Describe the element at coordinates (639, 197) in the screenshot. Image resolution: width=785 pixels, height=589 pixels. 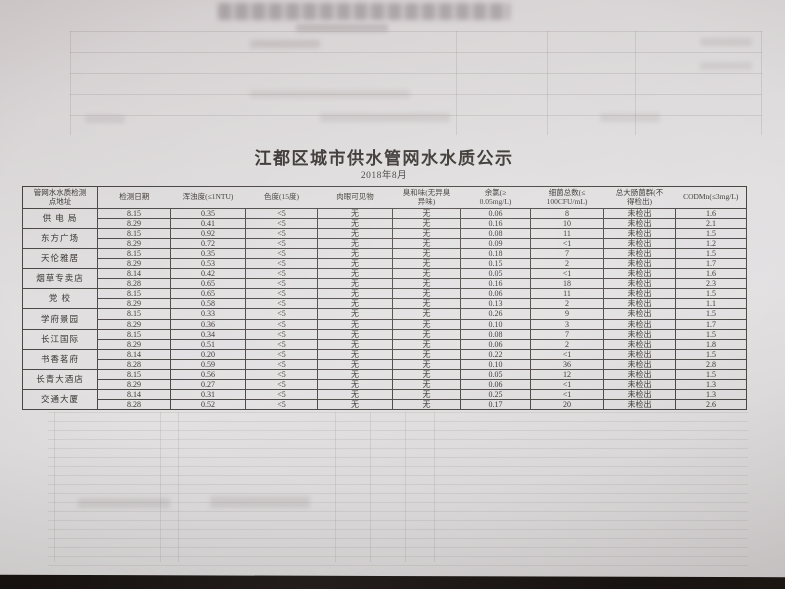
I see `column-header: 总大肠菌群(不 得检出)` at that location.